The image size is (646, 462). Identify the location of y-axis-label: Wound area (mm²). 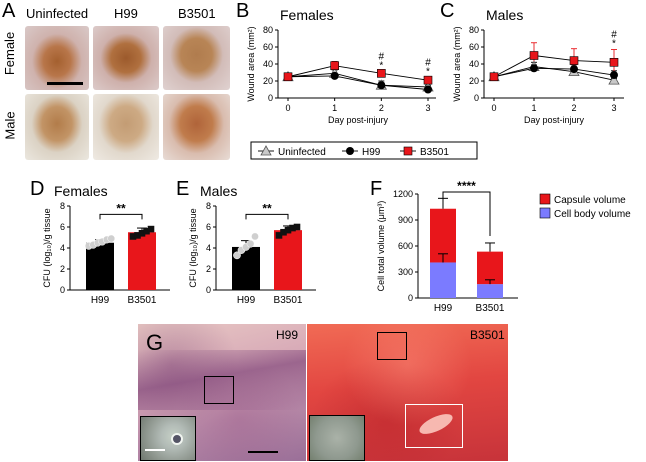
(457, 63).